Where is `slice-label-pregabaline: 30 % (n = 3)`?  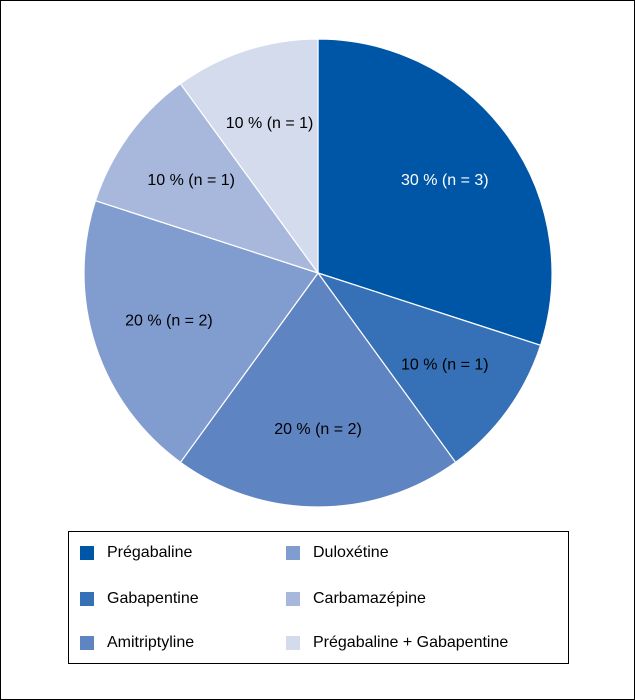 slice-label-pregabaline: 30 % (n = 3) is located at coordinates (445, 180).